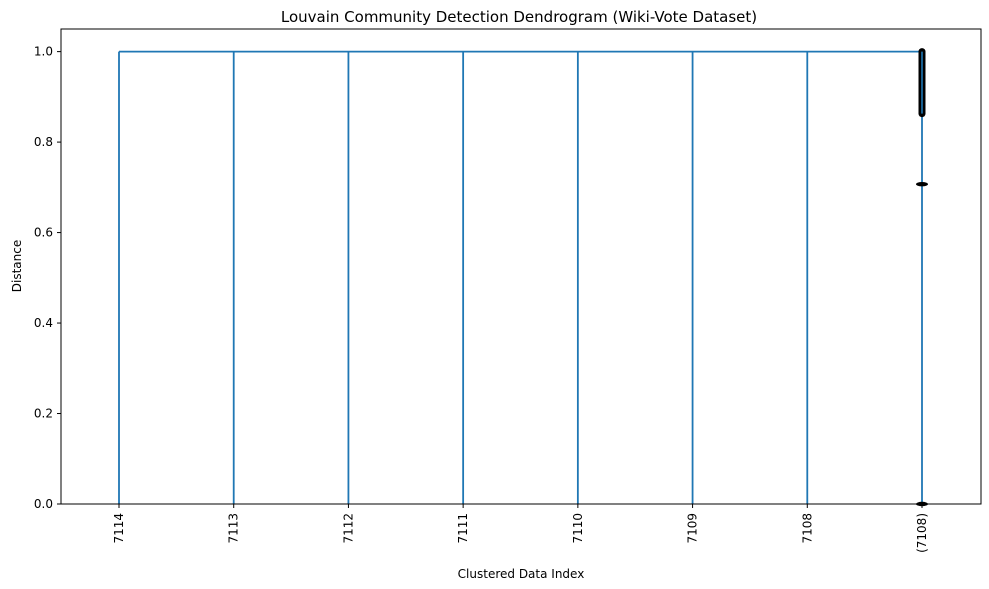  Describe the element at coordinates (463, 528) in the screenshot. I see `x-tick-label: 7111` at that location.